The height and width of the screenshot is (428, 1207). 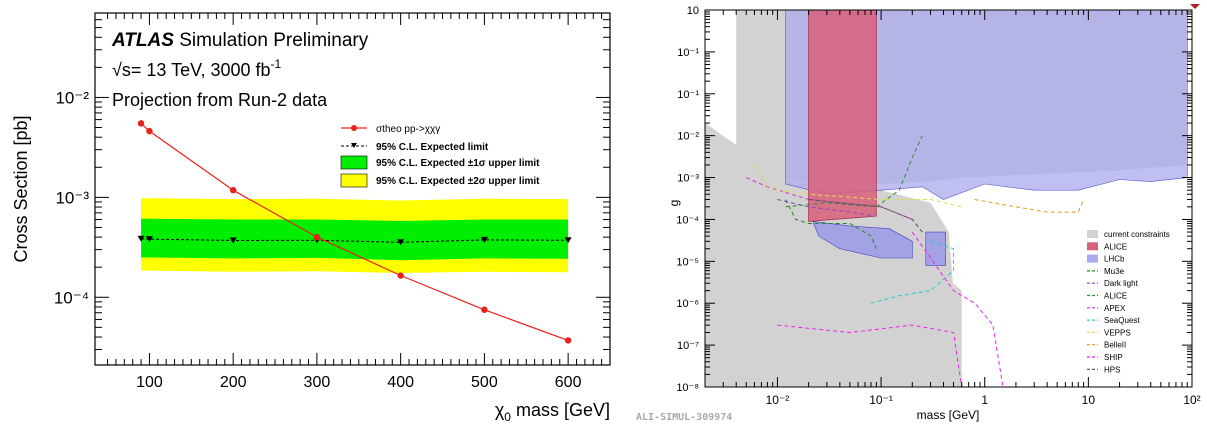 I want to click on y-tick-label: 10⁻⁷, so click(x=688, y=346).